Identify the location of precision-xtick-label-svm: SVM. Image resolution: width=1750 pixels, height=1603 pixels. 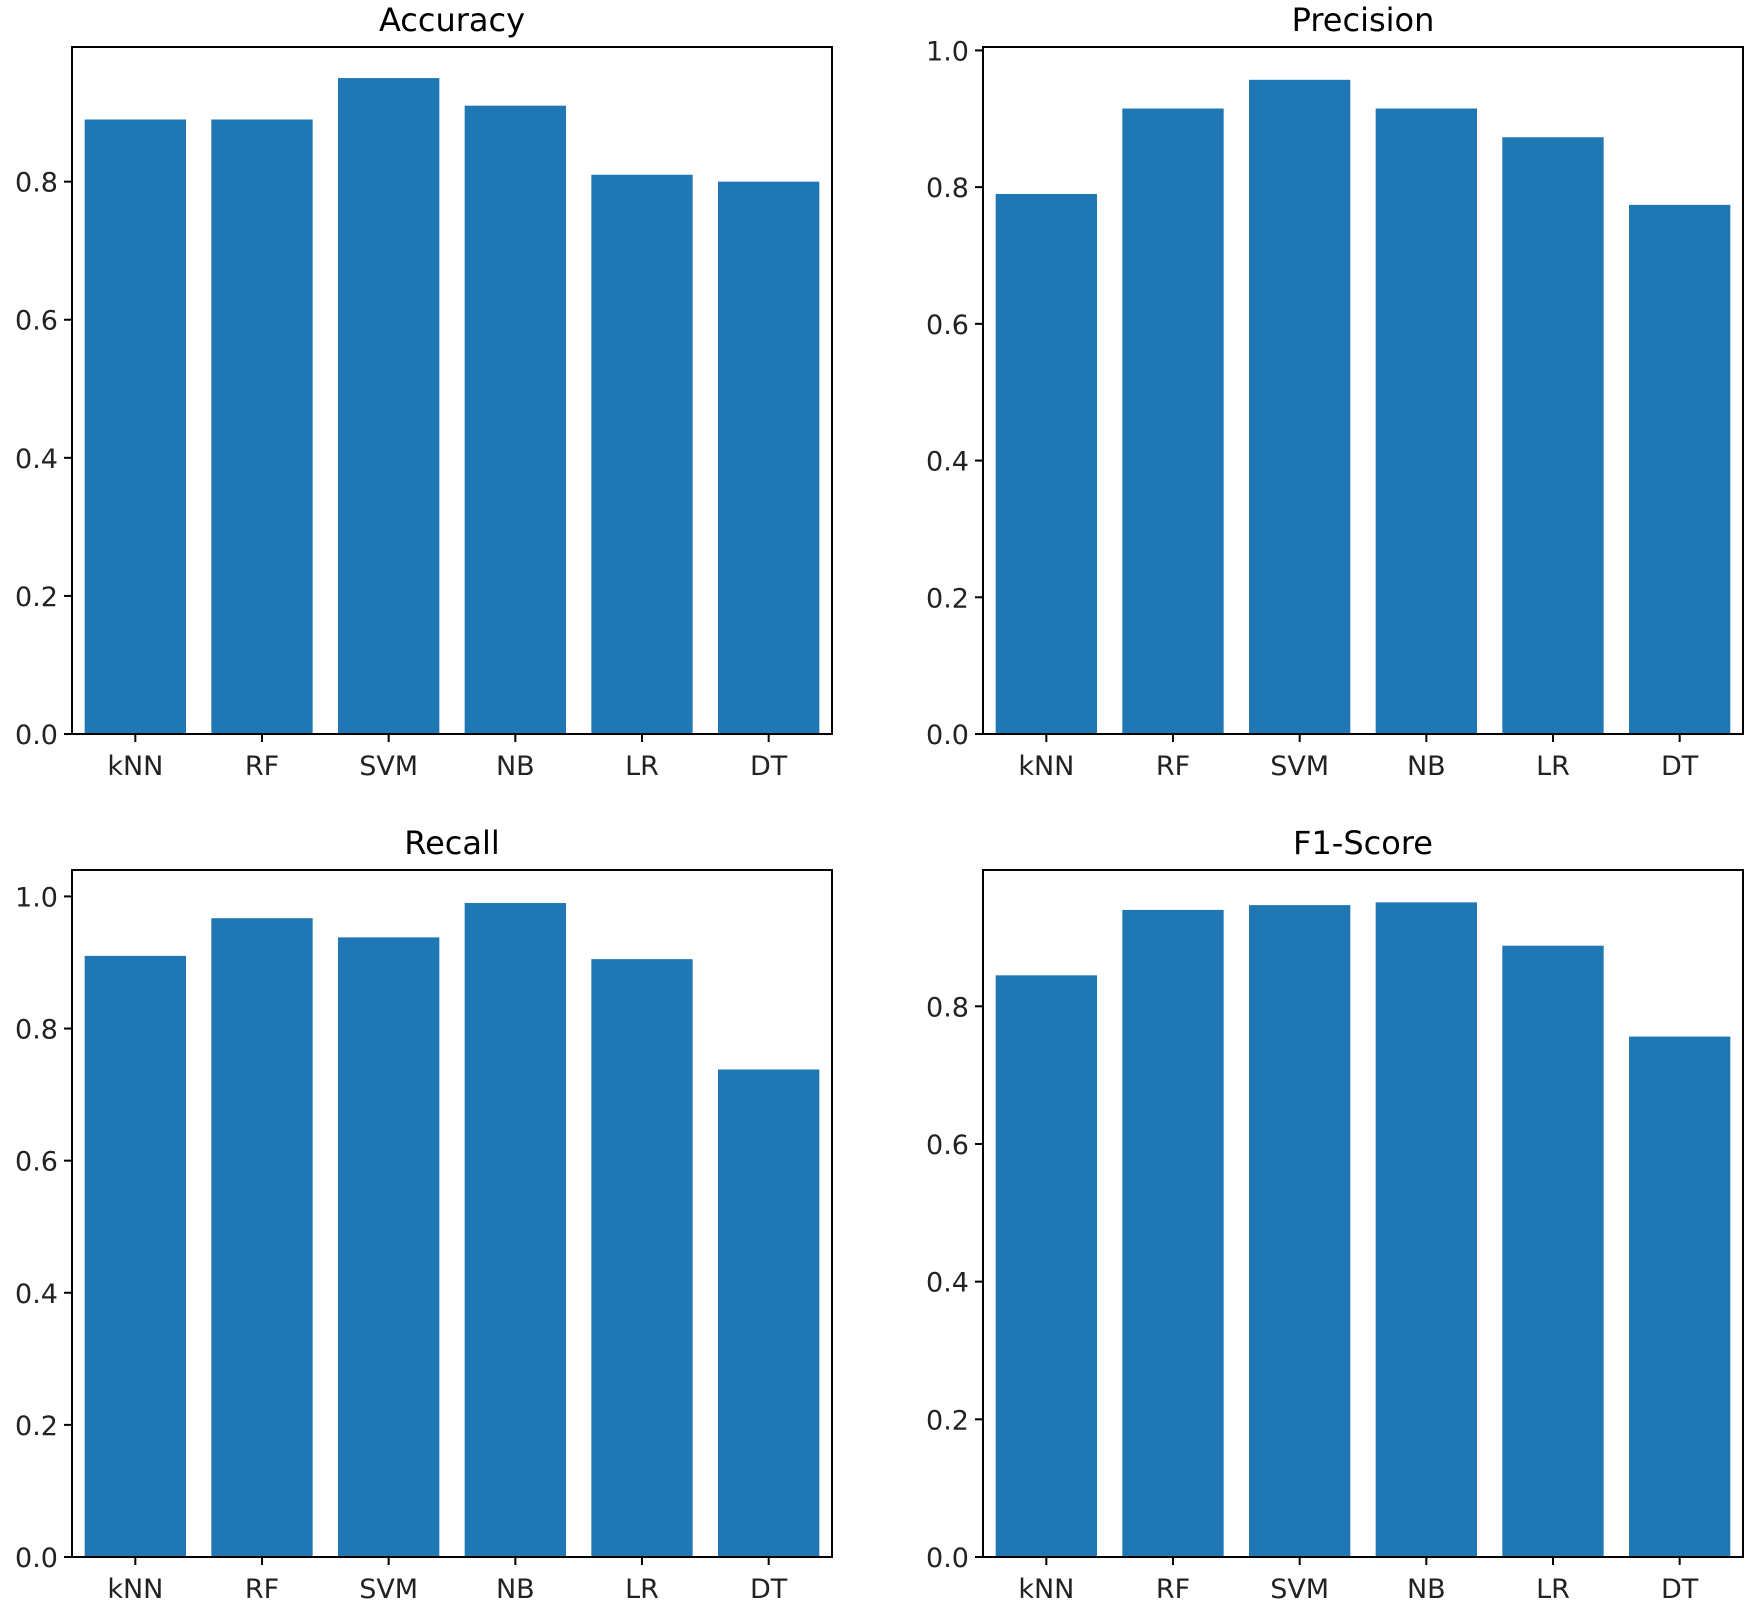
(1299, 766).